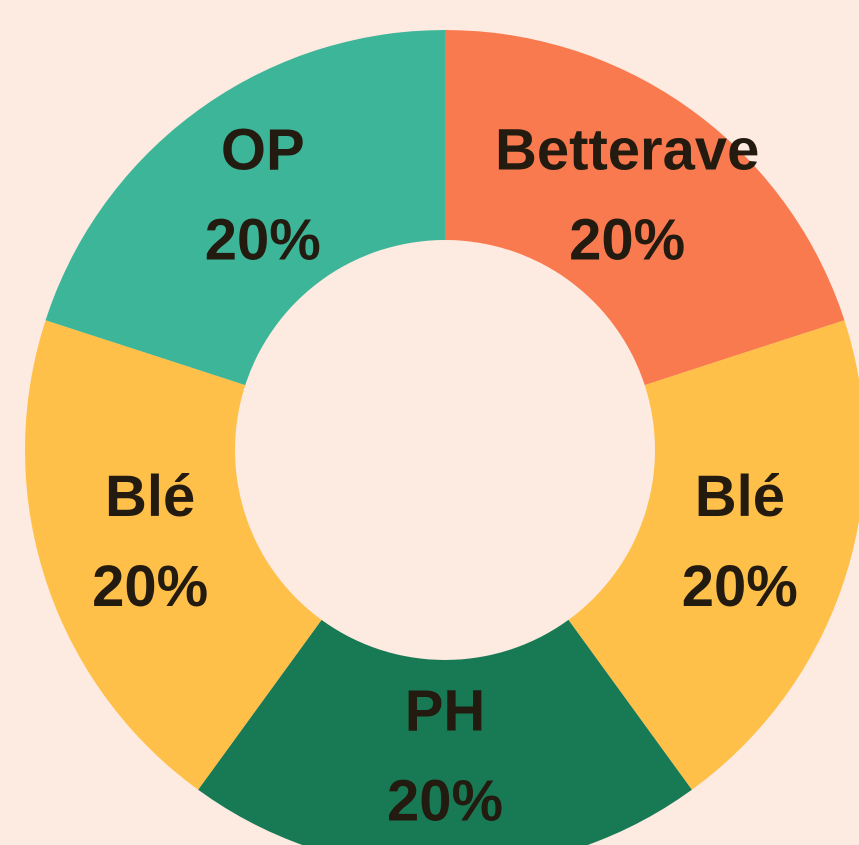  What do you see at coordinates (263, 150) in the screenshot?
I see `segment-label: OP` at bounding box center [263, 150].